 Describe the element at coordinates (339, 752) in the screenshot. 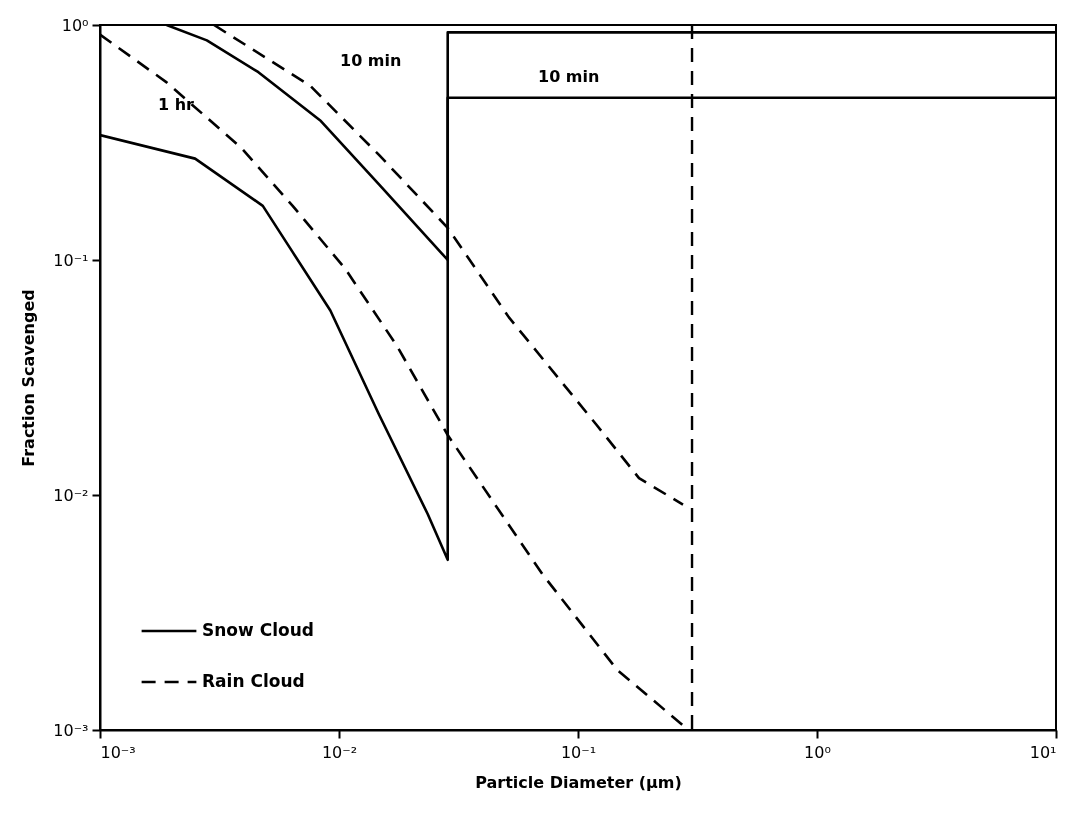

I see `x-tick-label: 10⁻²` at that location.